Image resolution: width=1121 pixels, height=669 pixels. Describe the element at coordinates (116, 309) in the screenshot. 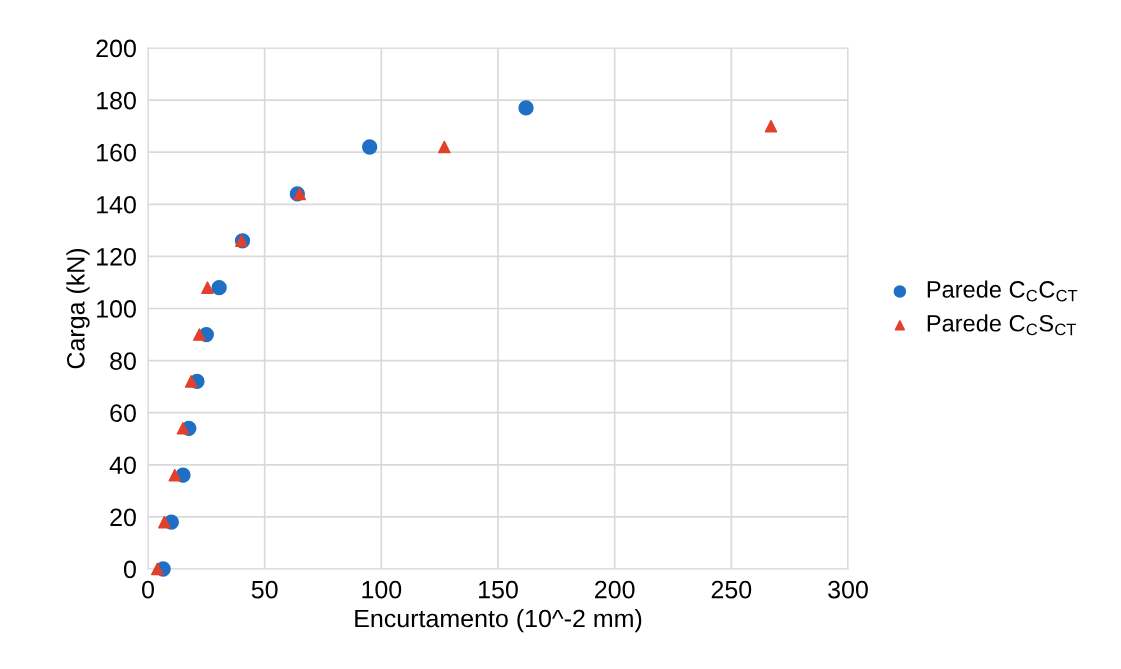

I see `y-tick-label: 100` at that location.